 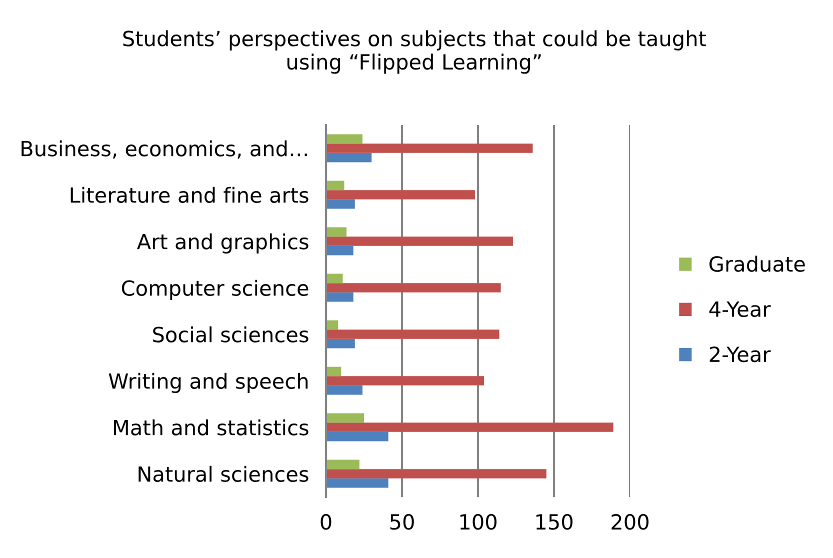 What do you see at coordinates (402, 522) in the screenshot?
I see `x-tick-label: 50` at bounding box center [402, 522].